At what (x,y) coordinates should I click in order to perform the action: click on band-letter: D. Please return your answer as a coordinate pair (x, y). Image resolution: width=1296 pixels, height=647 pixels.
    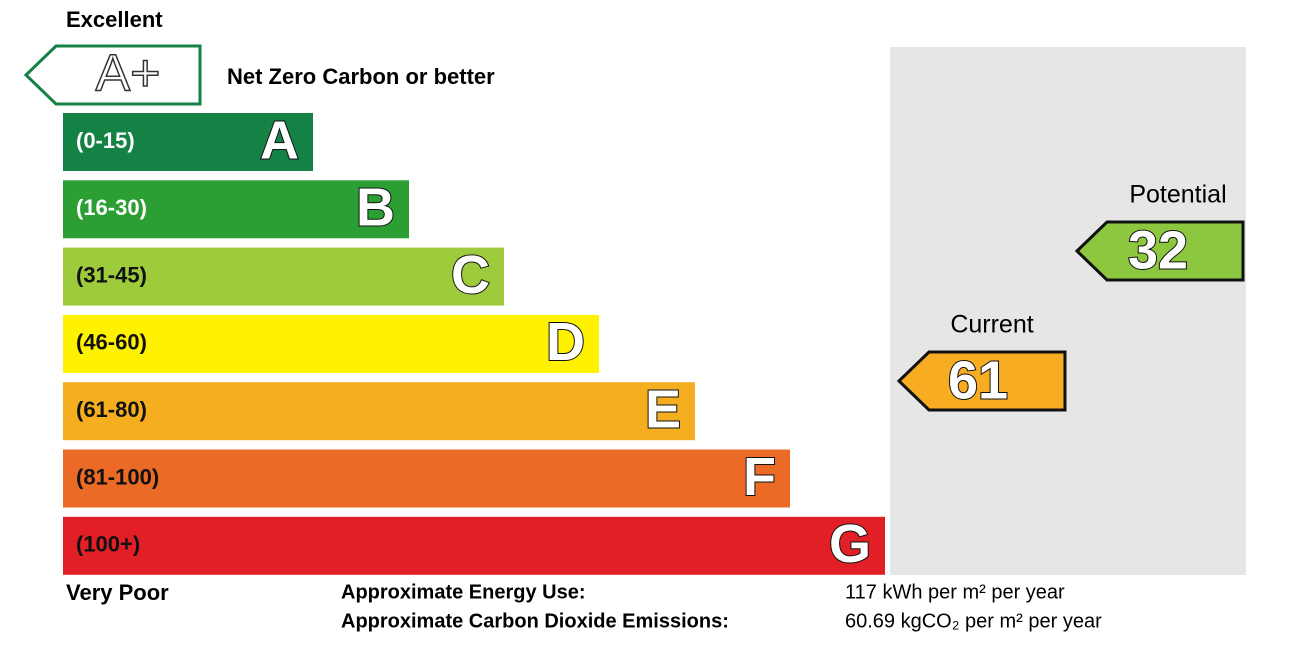
    Looking at the image, I should click on (565, 342).